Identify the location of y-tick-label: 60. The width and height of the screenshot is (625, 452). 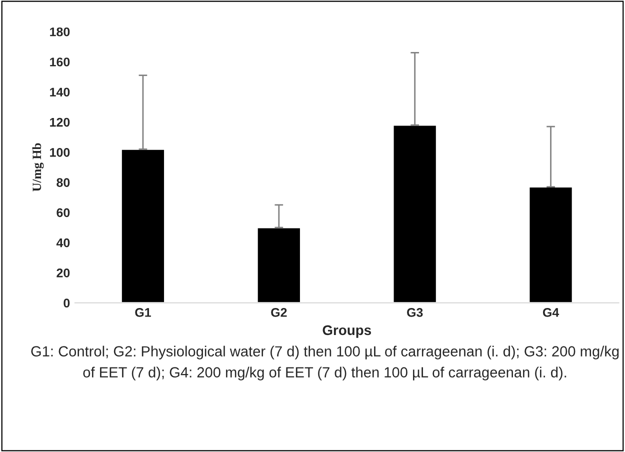
(63, 213).